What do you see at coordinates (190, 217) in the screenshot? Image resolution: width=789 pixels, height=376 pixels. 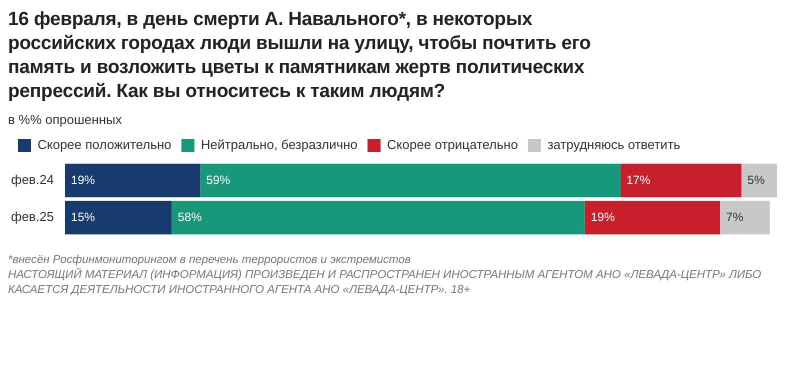 I see `data-label: 58%` at bounding box center [190, 217].